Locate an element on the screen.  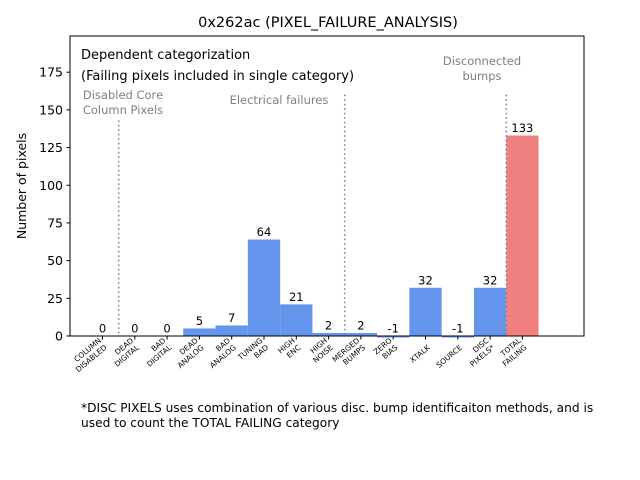
value-label-2: 0 is located at coordinates (134, 329).